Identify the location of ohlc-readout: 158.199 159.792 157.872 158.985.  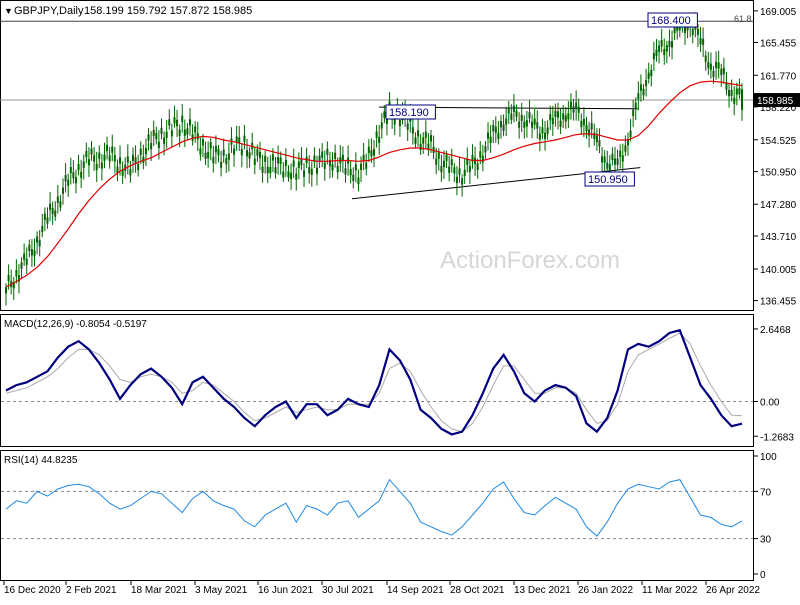
(168, 11).